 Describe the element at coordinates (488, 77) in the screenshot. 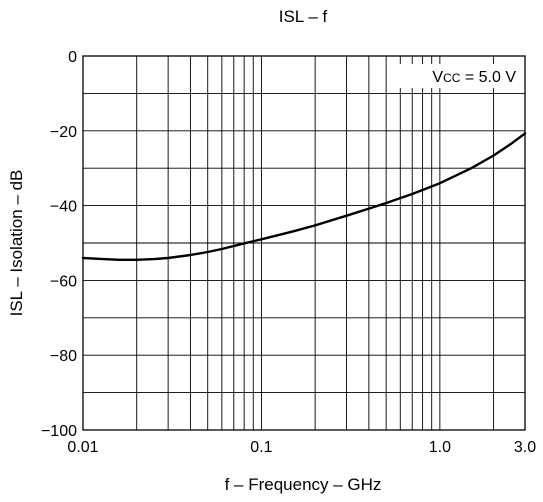

I see `annotation-value: = 5.0 V` at that location.